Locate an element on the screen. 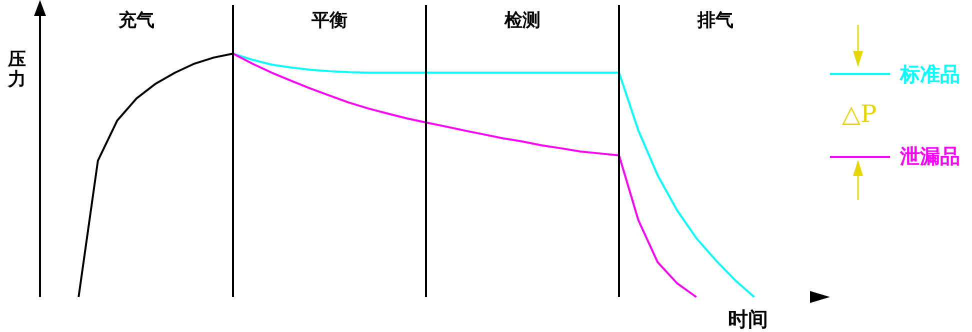  text: 排气 is located at coordinates (715, 20).